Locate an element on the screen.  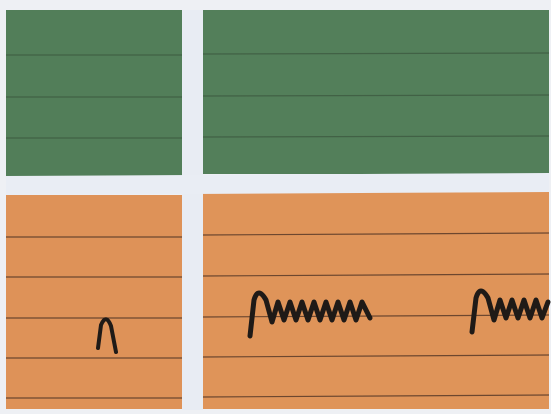
scribble-zigzag-right is located at coordinates (510, 311).